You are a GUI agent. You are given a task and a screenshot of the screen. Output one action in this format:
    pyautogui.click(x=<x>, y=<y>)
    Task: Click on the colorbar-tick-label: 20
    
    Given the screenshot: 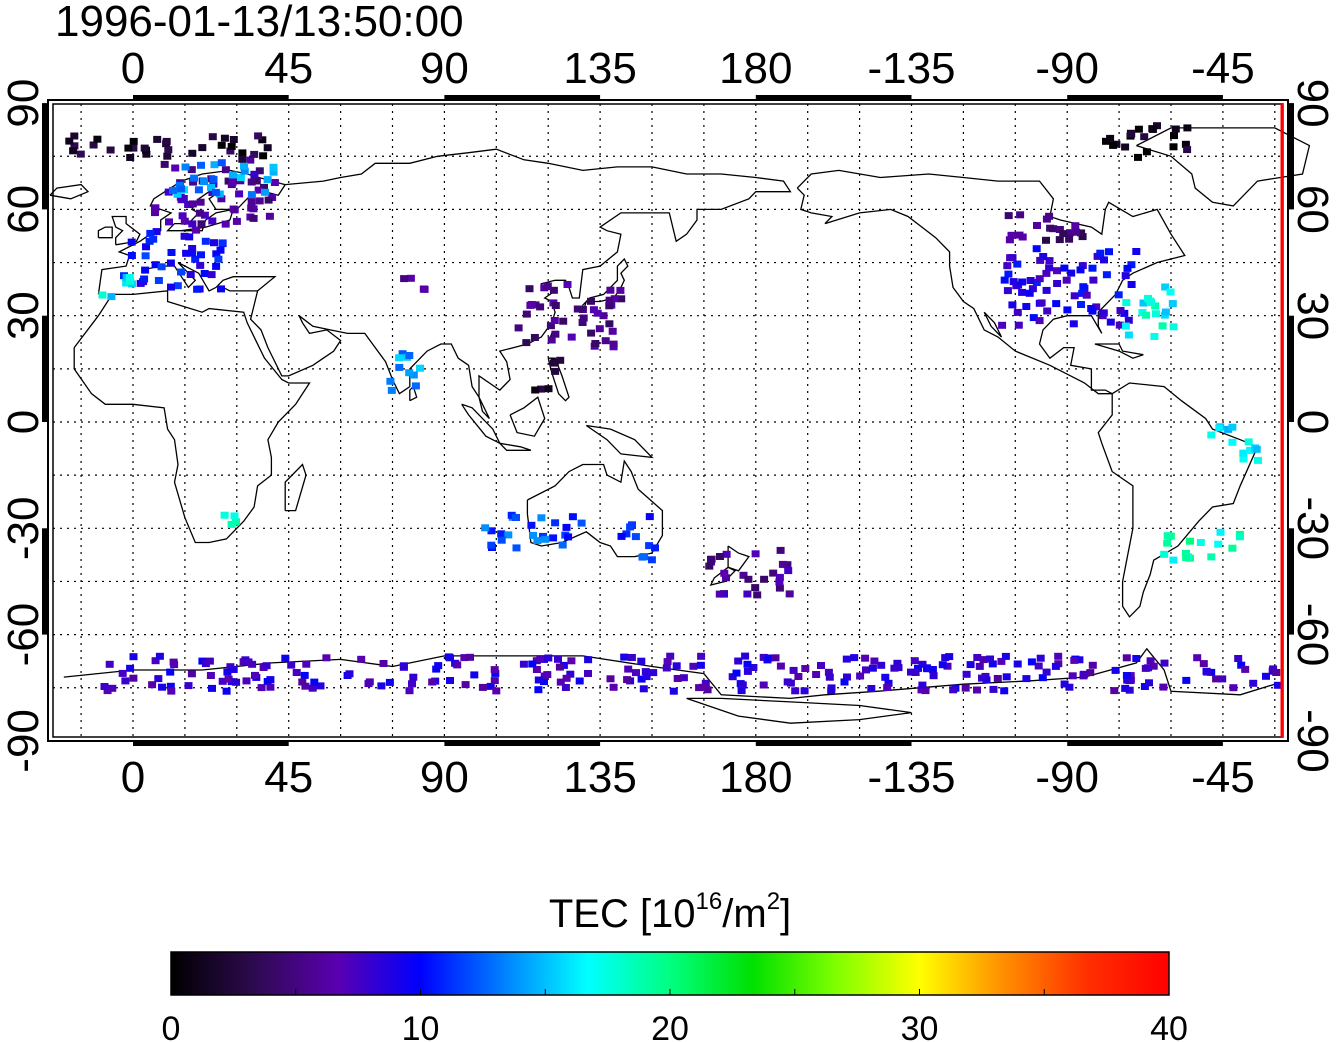 What is the action you would take?
    pyautogui.click(x=670, y=1026)
    